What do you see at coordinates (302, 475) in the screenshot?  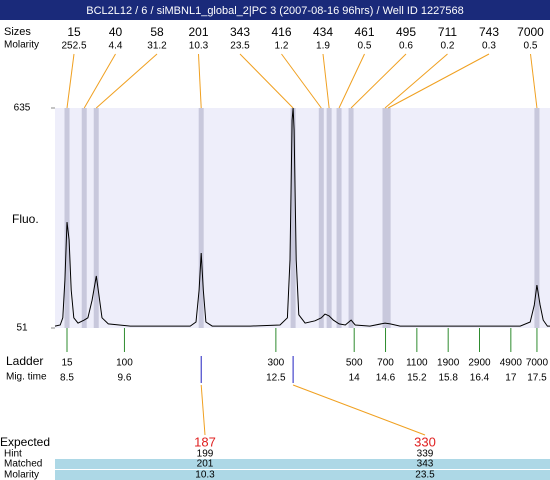 I see `molarity-row` at bounding box center [302, 475].